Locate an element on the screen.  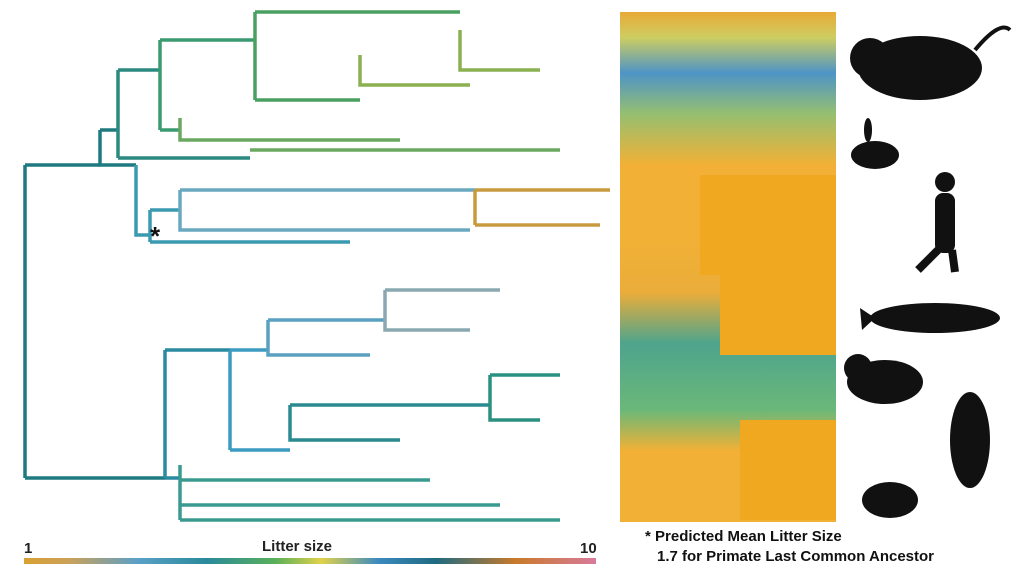
legend-min-label: 1 is located at coordinates (28, 548).